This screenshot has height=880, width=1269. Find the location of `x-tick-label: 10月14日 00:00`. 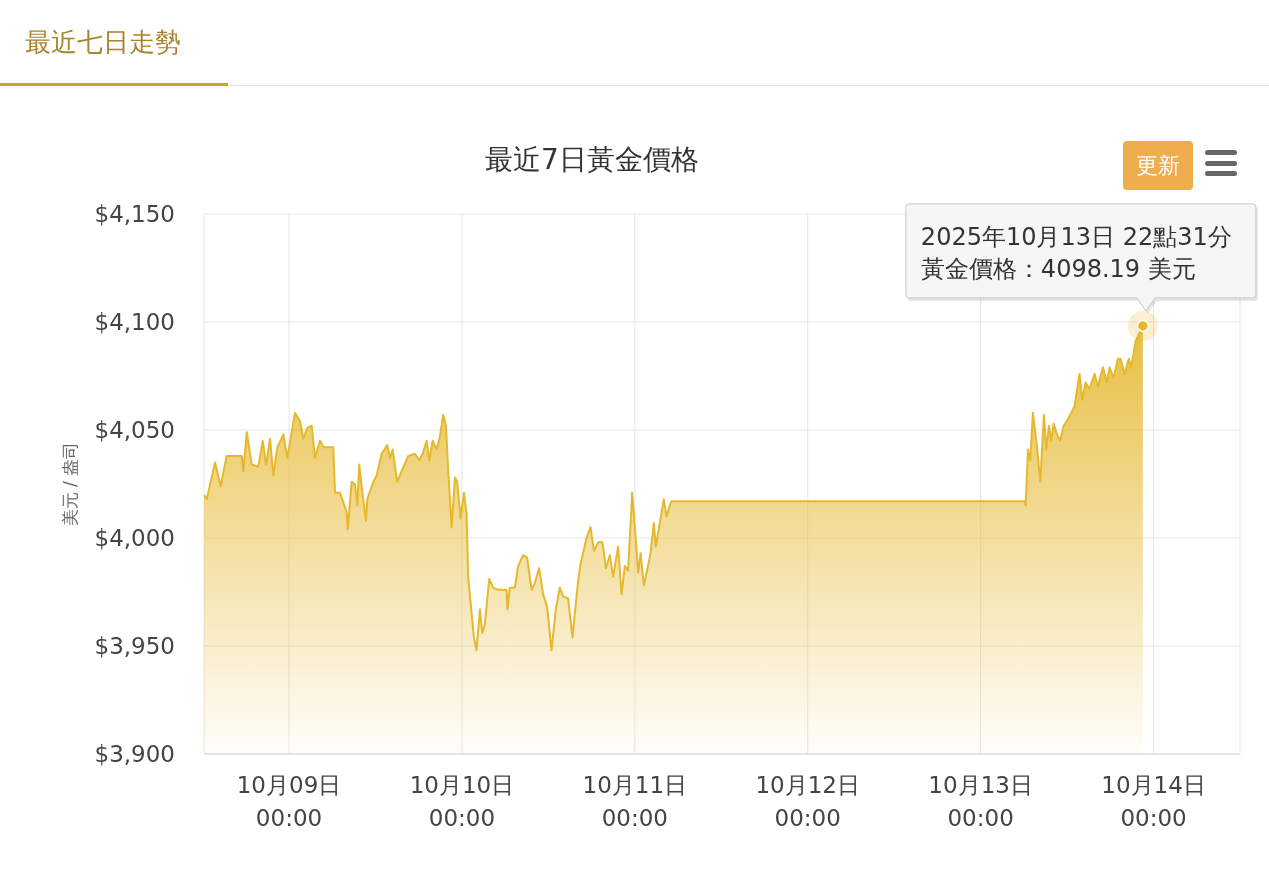

x-tick-label: 10月14日 00:00 is located at coordinates (1153, 801).